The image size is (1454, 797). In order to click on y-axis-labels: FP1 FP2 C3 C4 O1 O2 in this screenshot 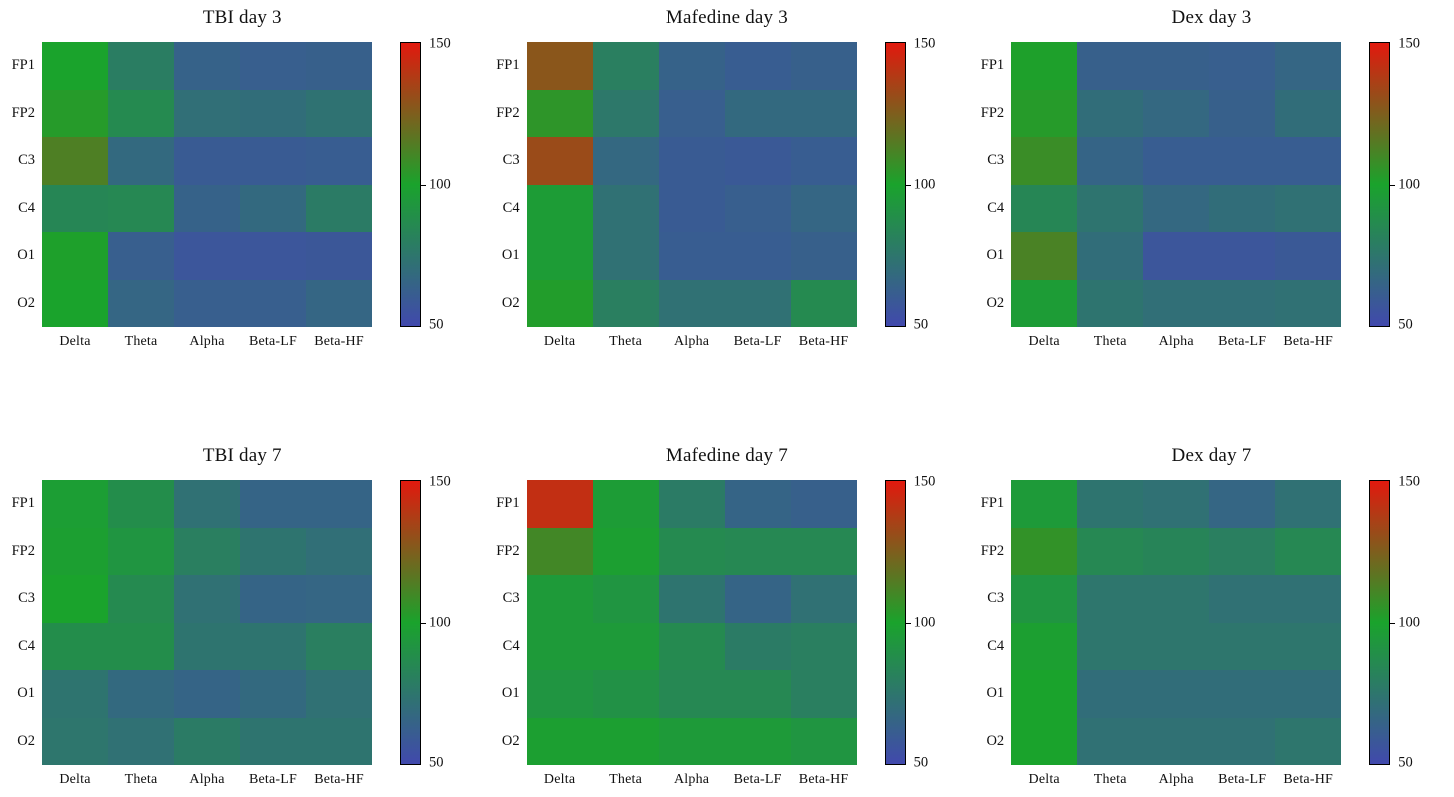, I will do `click(990, 184)`.